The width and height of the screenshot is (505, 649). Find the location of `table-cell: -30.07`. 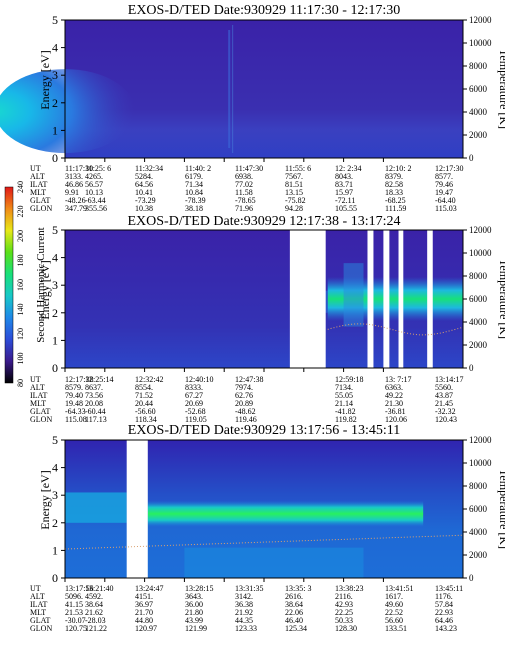

table-cell: -30.07 is located at coordinates (75, 620).